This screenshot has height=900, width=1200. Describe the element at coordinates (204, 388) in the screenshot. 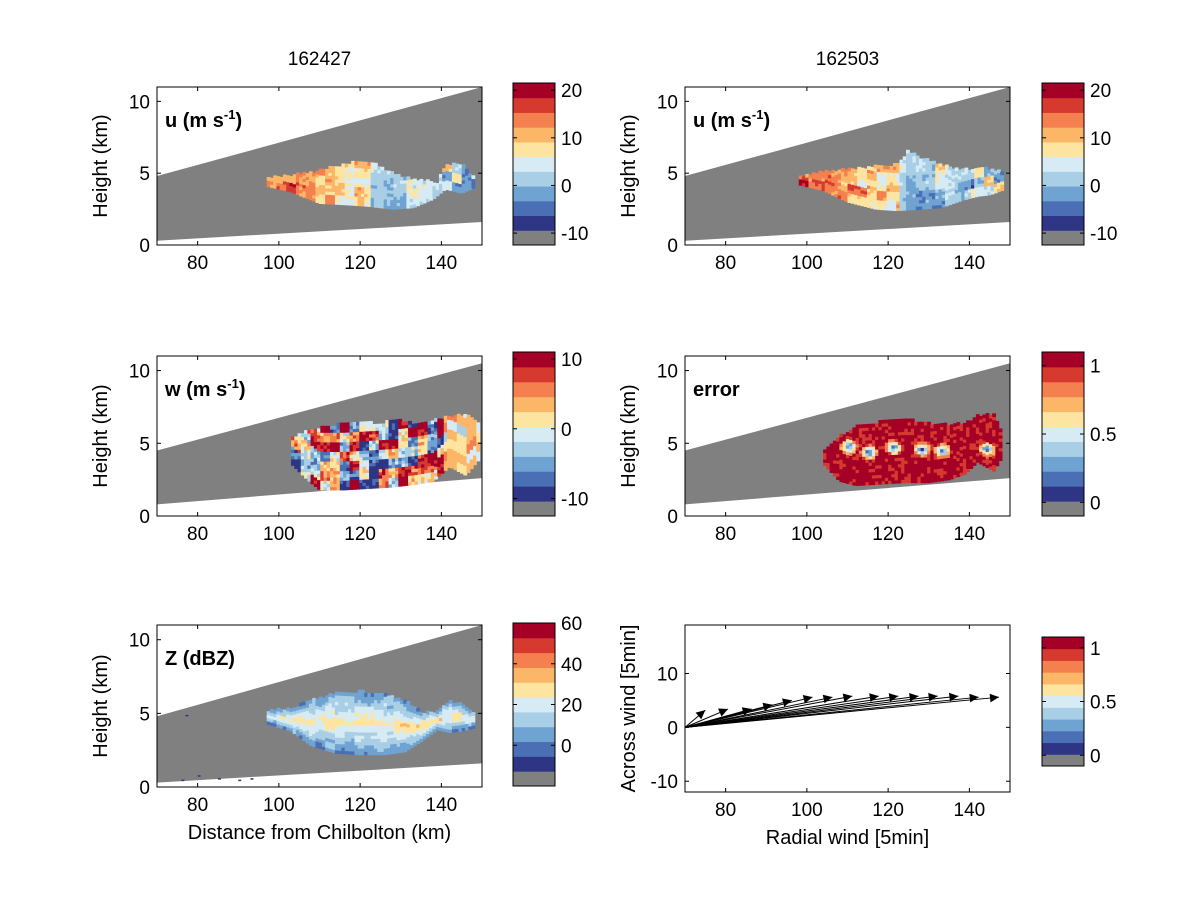

I see `panel-label: w (m s-1)` at that location.